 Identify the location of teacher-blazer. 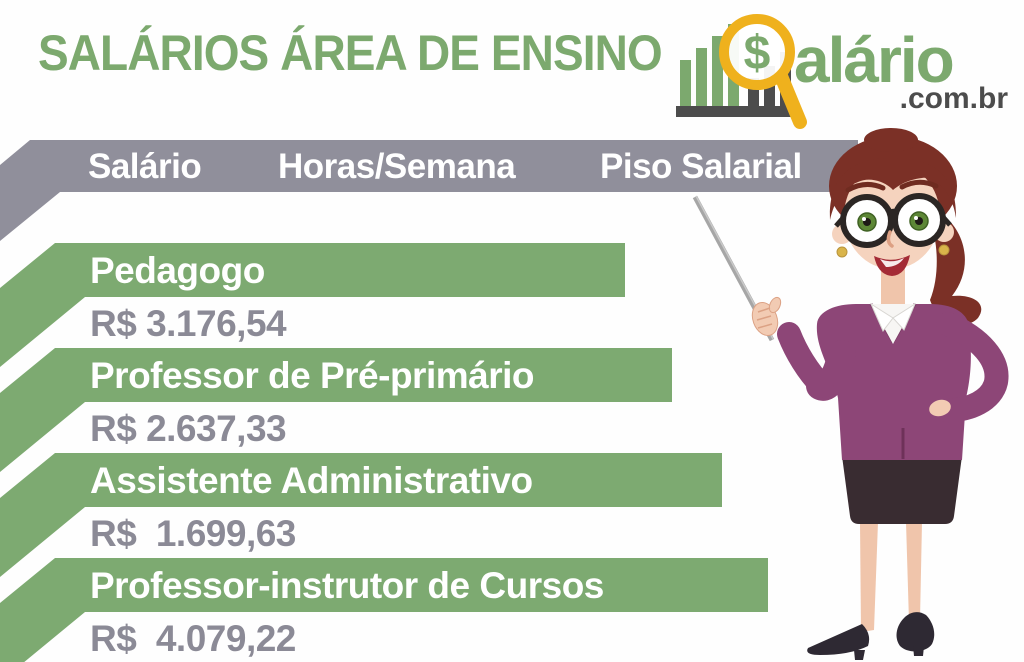
(893, 381).